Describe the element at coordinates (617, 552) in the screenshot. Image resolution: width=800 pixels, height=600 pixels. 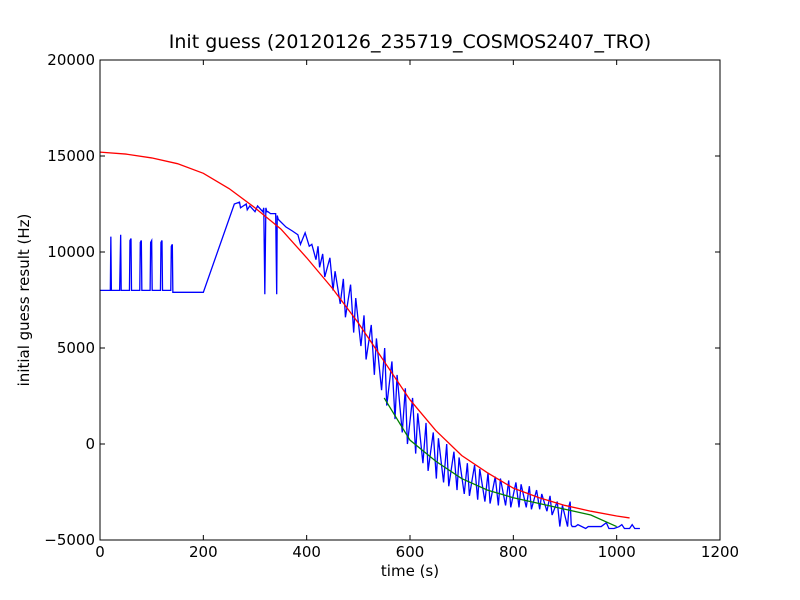
I see `x-tick-label: 1000` at that location.